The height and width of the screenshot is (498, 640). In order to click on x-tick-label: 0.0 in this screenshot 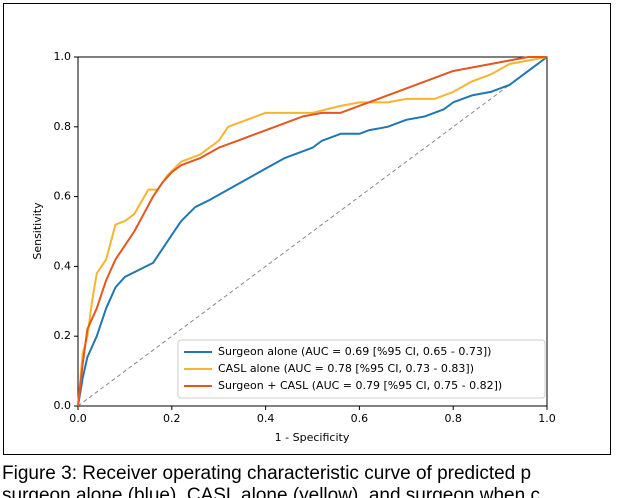, I will do `click(78, 418)`.